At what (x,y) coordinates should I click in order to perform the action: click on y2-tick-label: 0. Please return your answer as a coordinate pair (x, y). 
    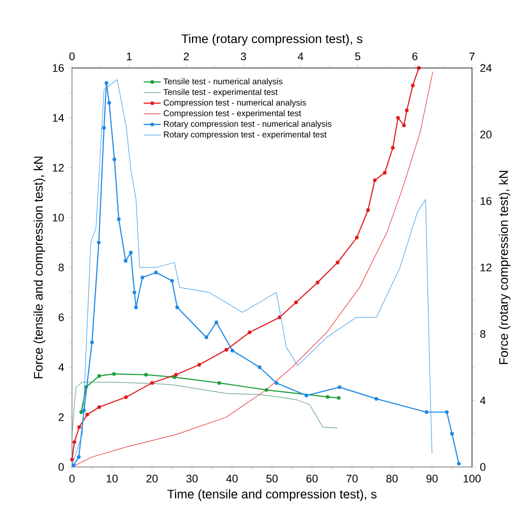
    Looking at the image, I should click on (483, 467).